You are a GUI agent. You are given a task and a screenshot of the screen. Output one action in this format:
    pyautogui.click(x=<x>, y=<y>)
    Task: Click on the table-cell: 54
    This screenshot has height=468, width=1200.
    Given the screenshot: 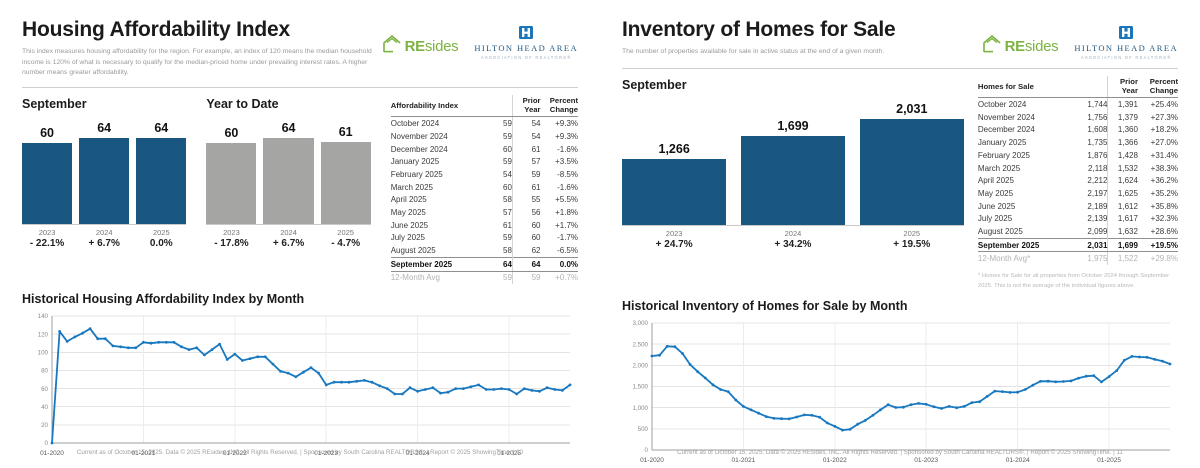 What is the action you would take?
    pyautogui.click(x=493, y=174)
    